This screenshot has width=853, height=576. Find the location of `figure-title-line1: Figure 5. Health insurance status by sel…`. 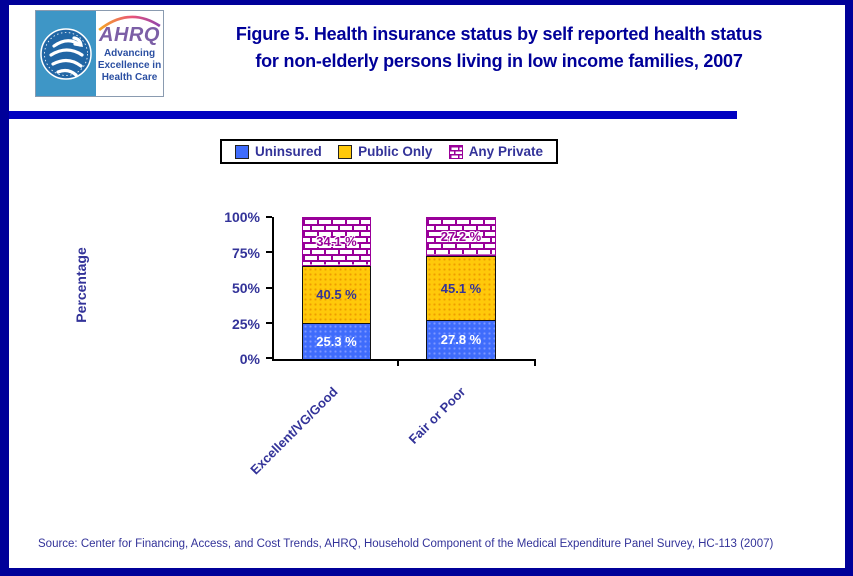

figure-title-line1: Figure 5. Health insurance status by sel… is located at coordinates (499, 34).